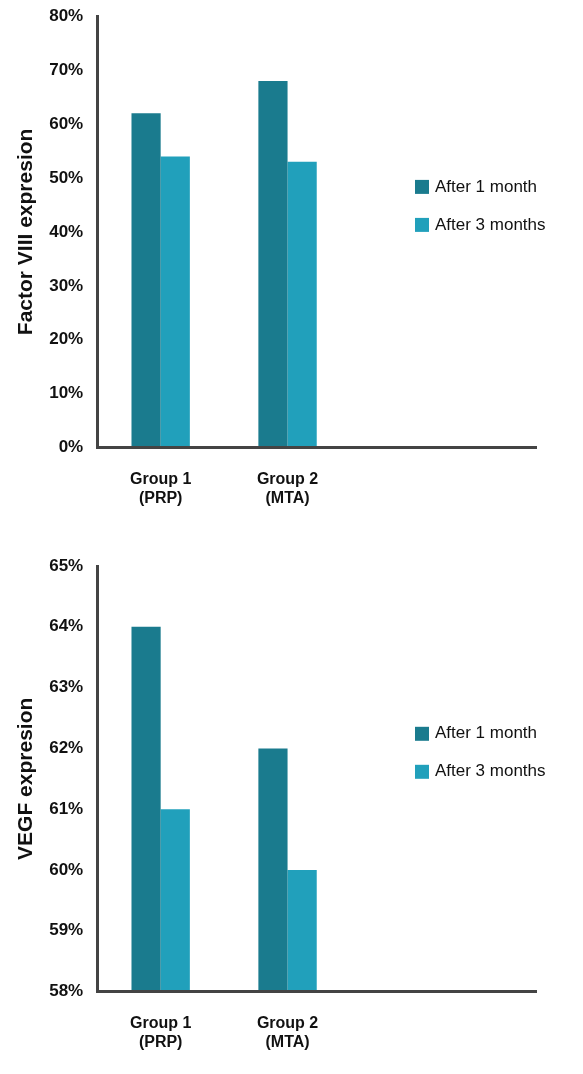  What do you see at coordinates (66, 231) in the screenshot?
I see `y-tick-label: 40%` at bounding box center [66, 231].